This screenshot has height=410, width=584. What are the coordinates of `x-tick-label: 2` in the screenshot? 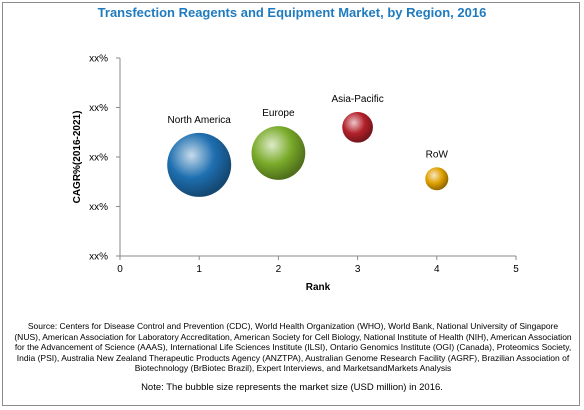 It's located at (279, 269).